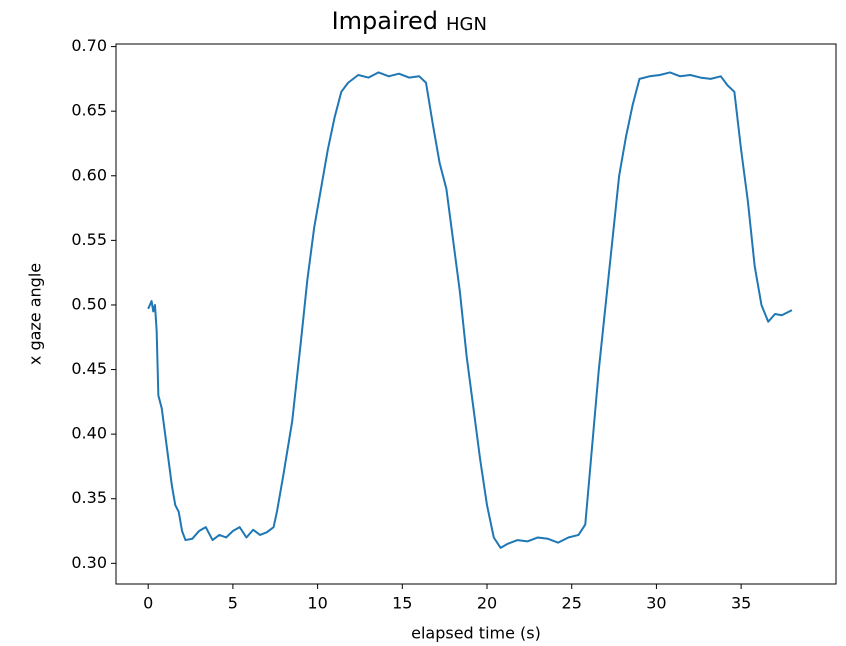  I want to click on chart-title: Impaired, so click(385, 21).